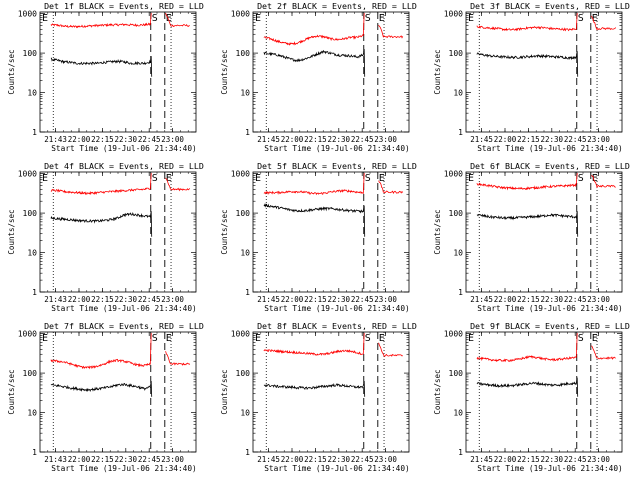  Describe the element at coordinates (124, 326) in the screenshot. I see `panel-title: Det 7f BLACK = Events, RED = LLD` at that location.